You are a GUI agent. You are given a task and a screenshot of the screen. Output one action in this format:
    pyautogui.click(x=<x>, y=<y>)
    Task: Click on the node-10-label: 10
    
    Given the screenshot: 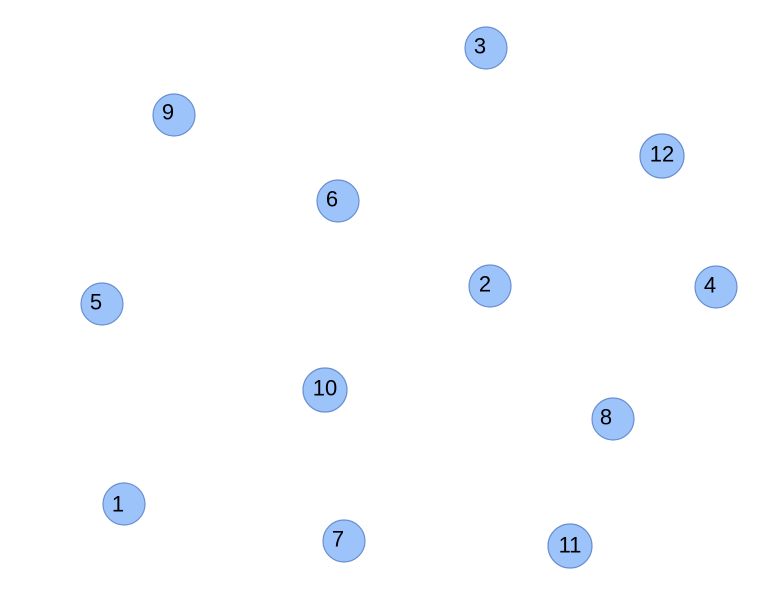 What is the action you would take?
    pyautogui.click(x=325, y=388)
    